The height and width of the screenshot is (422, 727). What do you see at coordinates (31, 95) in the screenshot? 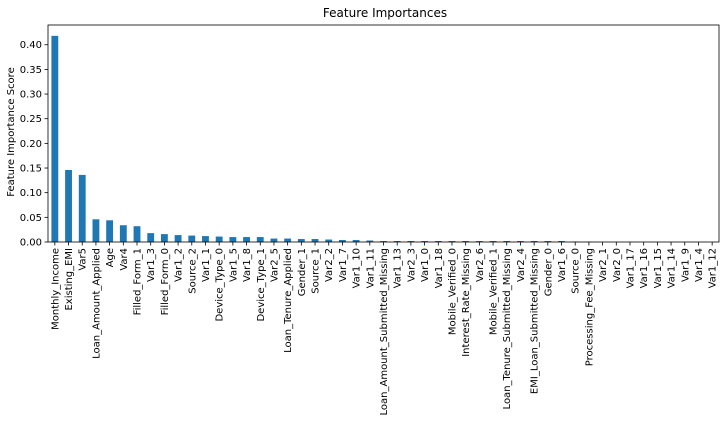
I see `y-tick-label: 0.30` at bounding box center [31, 95].